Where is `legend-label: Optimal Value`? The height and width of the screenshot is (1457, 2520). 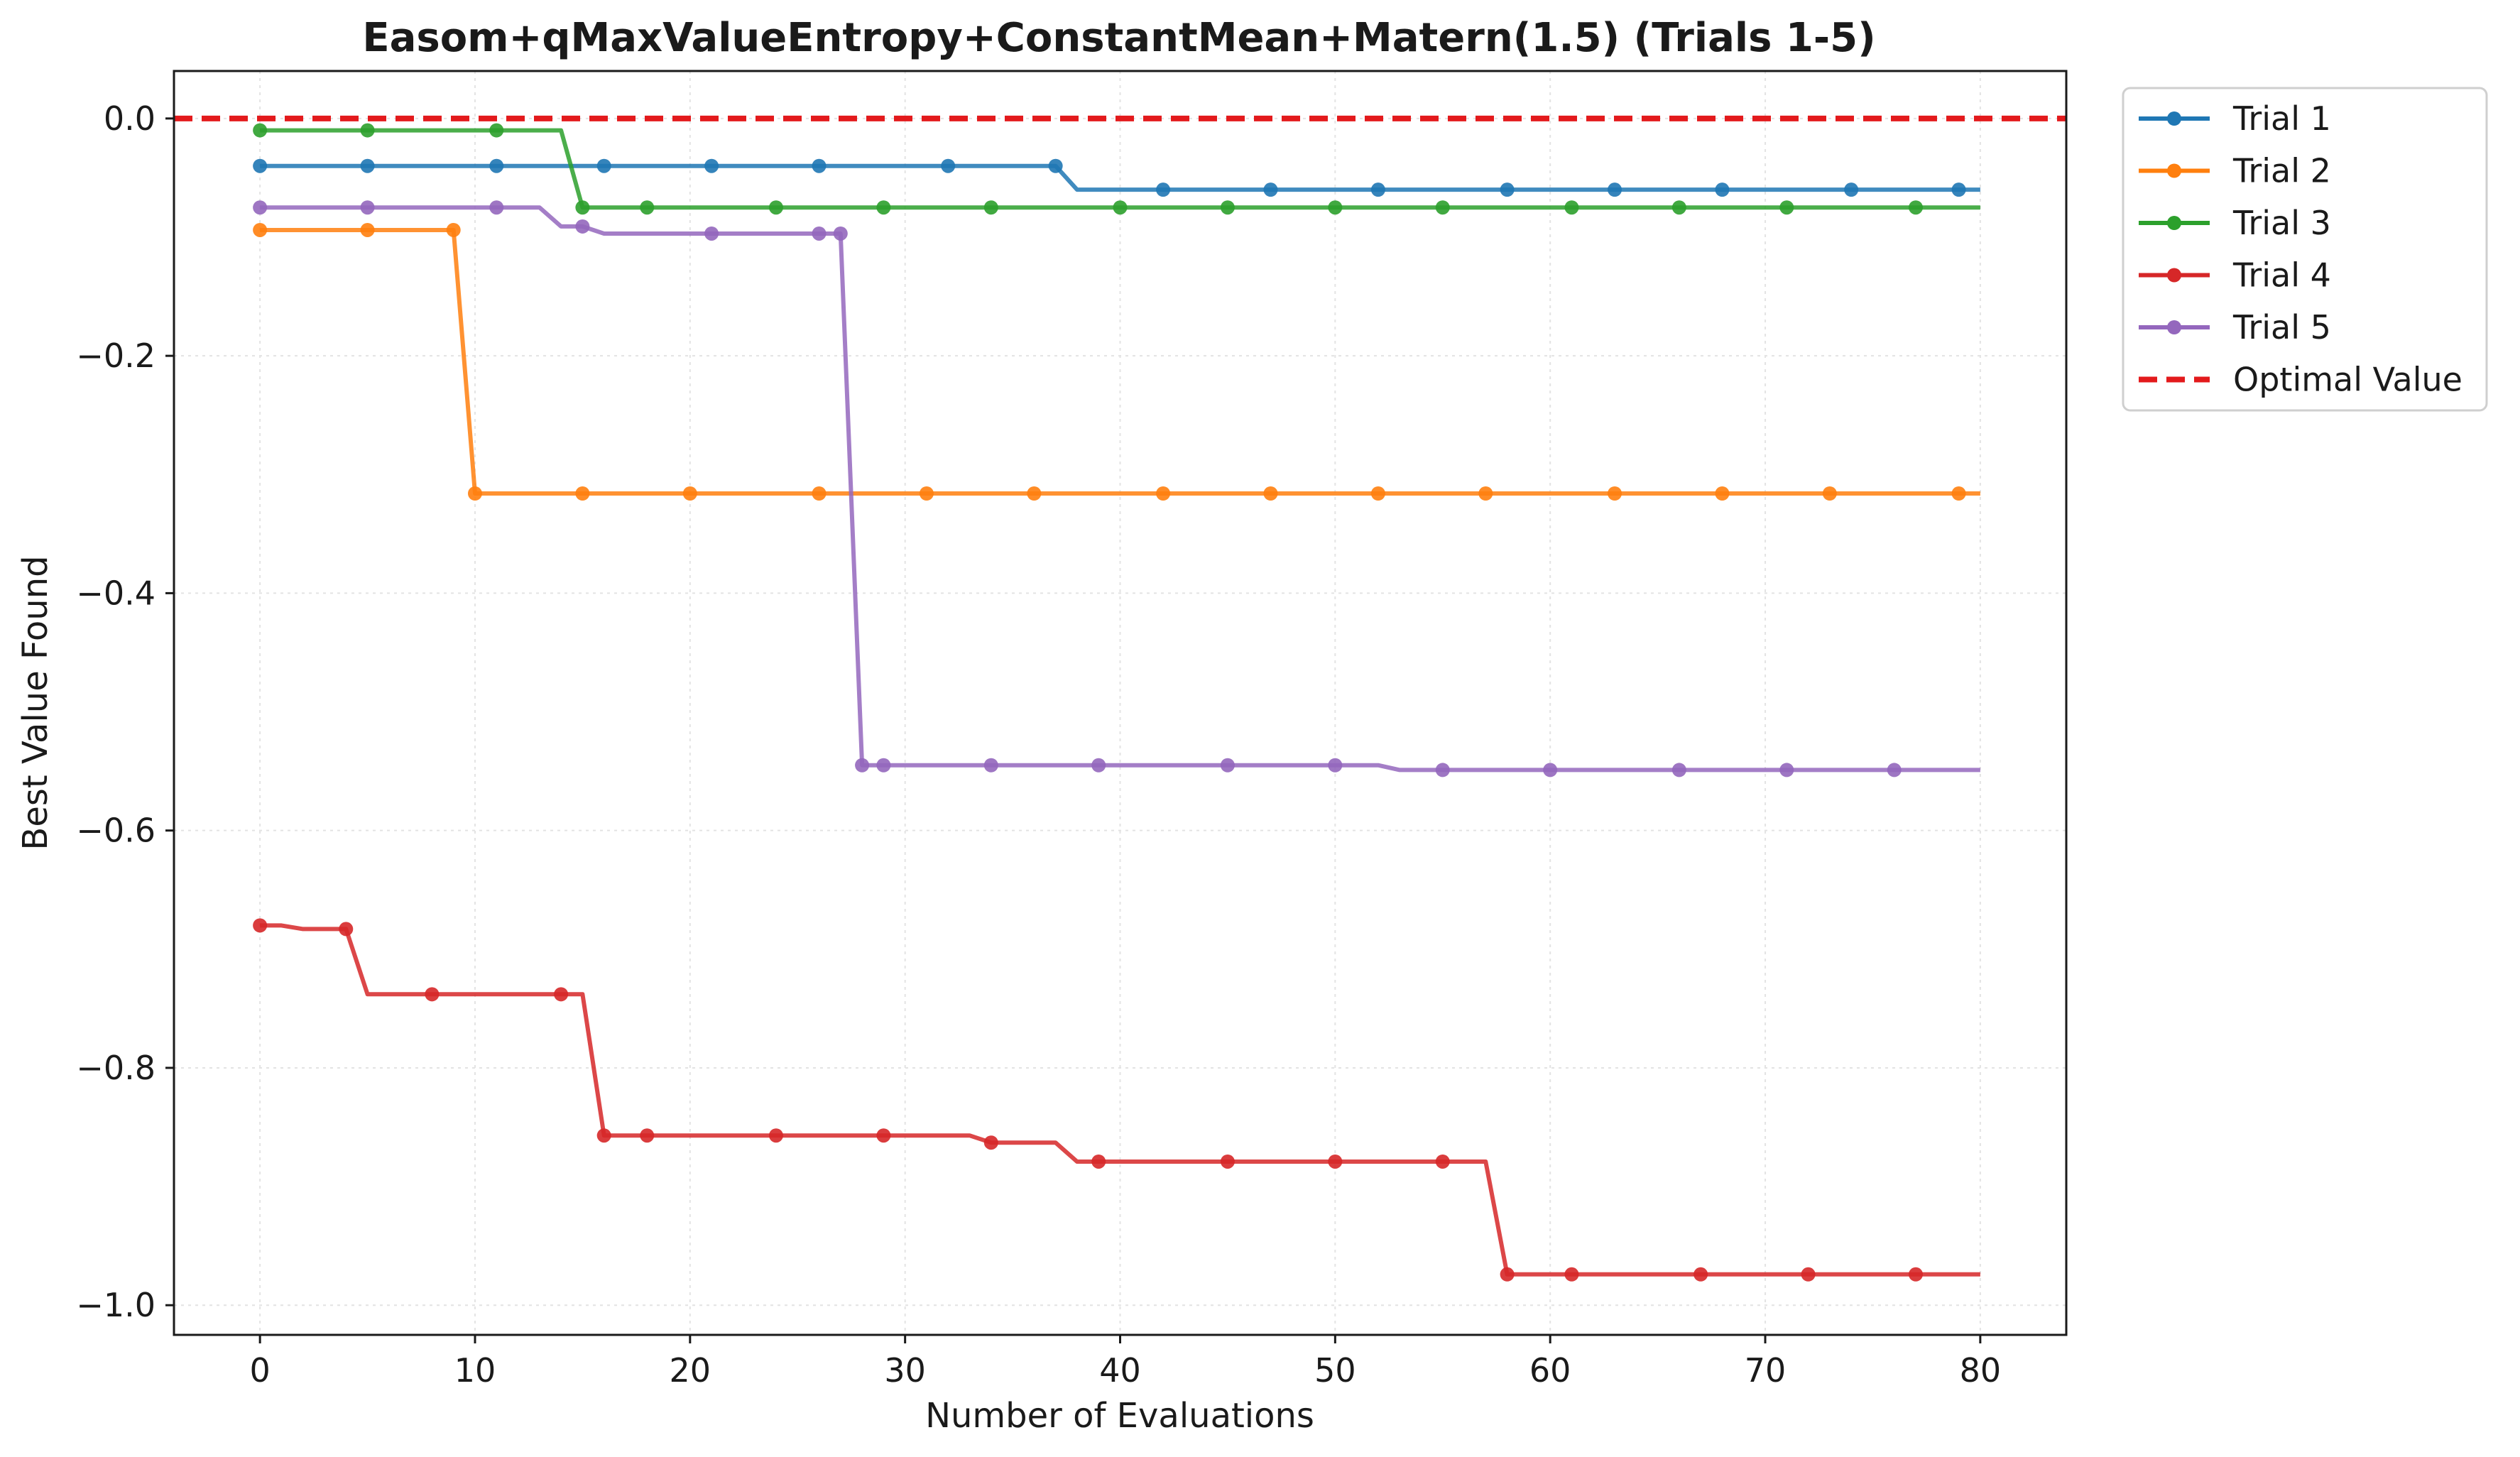 legend-label: Optimal Value is located at coordinates (2347, 380).